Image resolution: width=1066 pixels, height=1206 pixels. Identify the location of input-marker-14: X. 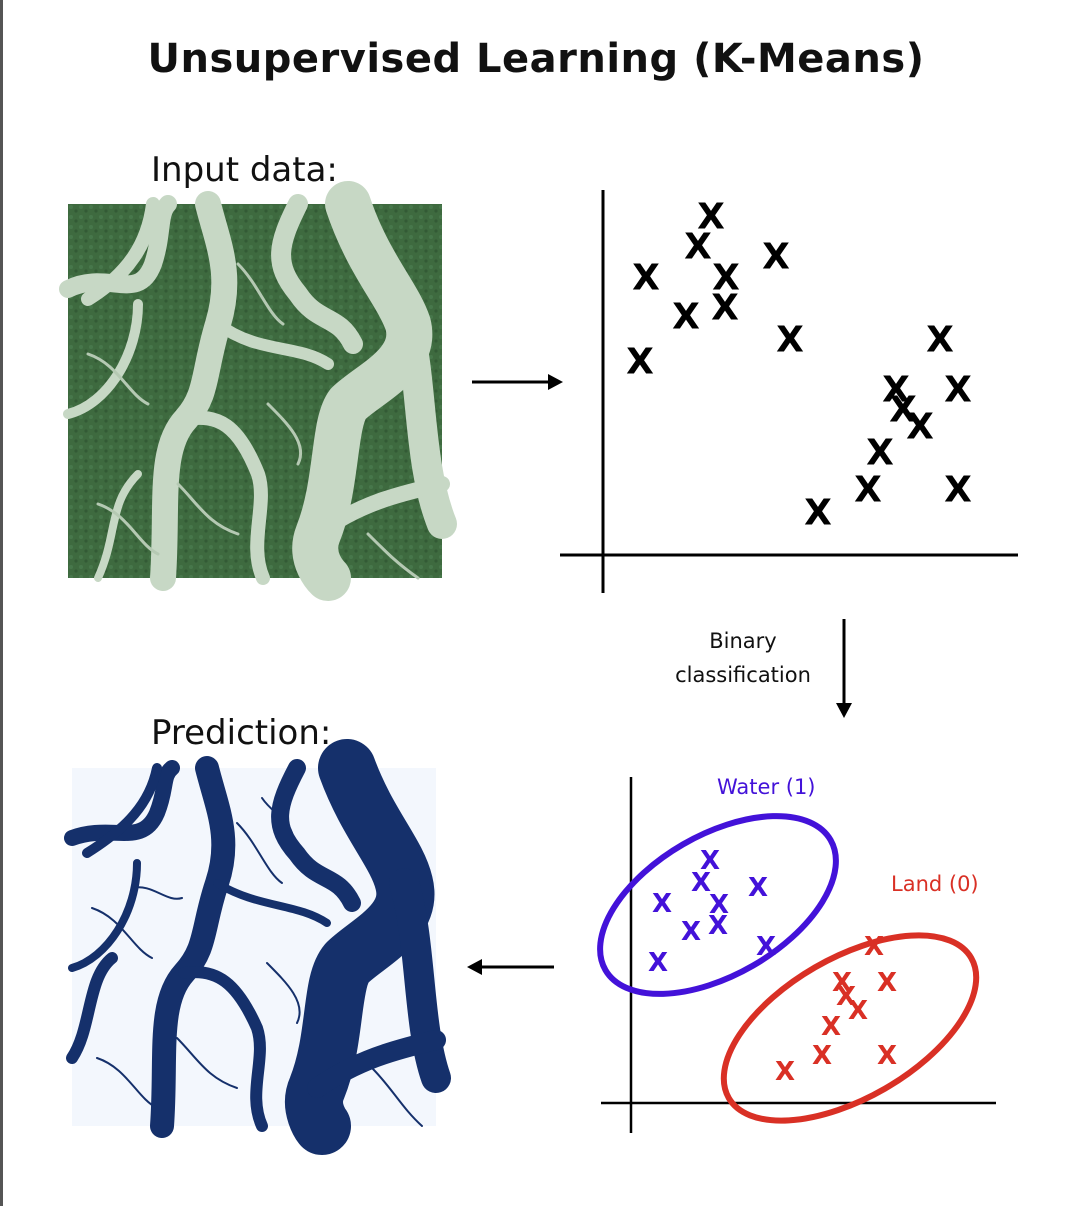
(920, 427).